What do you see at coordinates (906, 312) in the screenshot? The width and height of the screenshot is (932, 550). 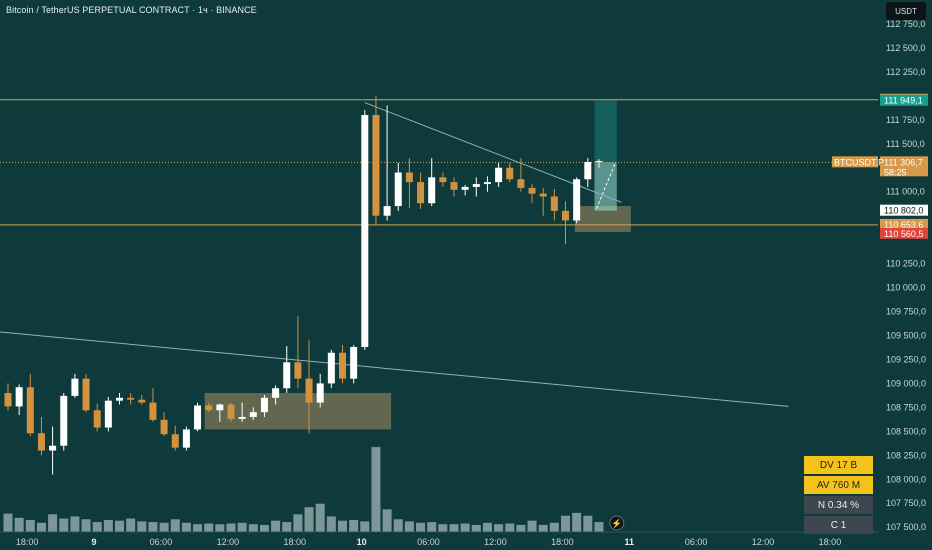 I see `price-tick-label: 109 750,0` at bounding box center [906, 312].